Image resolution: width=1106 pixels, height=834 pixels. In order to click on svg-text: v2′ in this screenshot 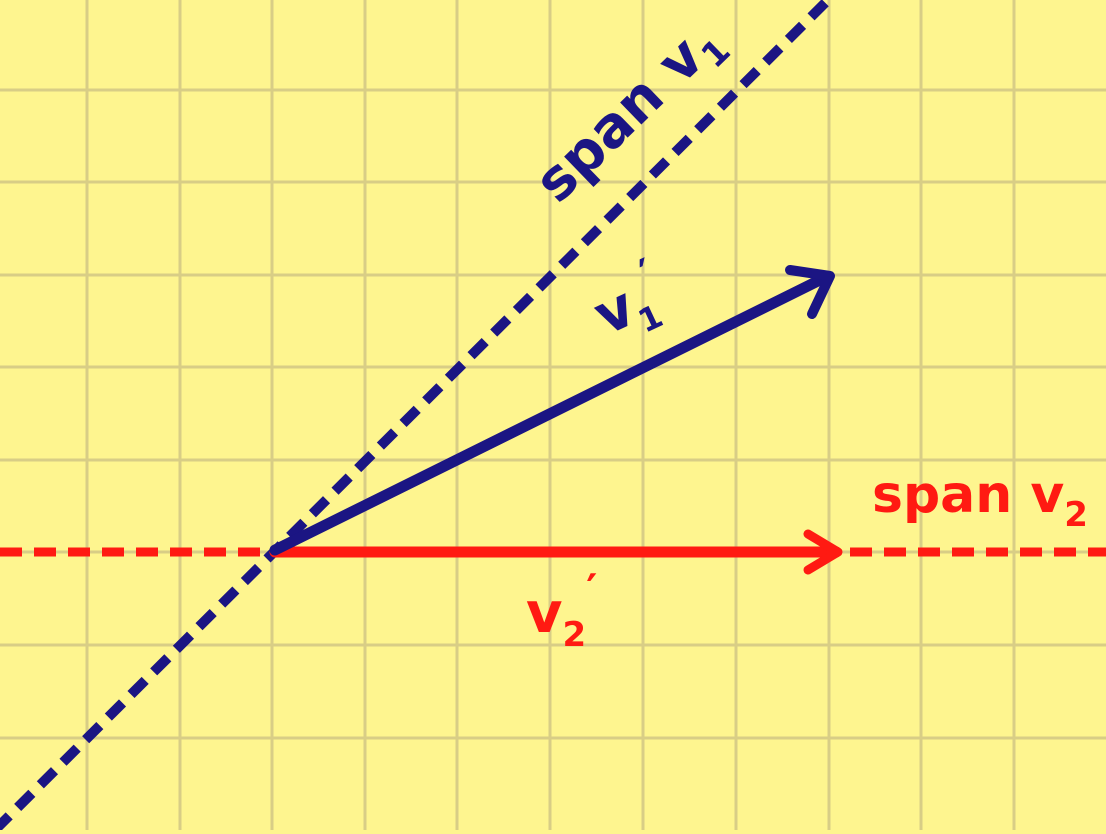, I will do `click(561, 610)`.